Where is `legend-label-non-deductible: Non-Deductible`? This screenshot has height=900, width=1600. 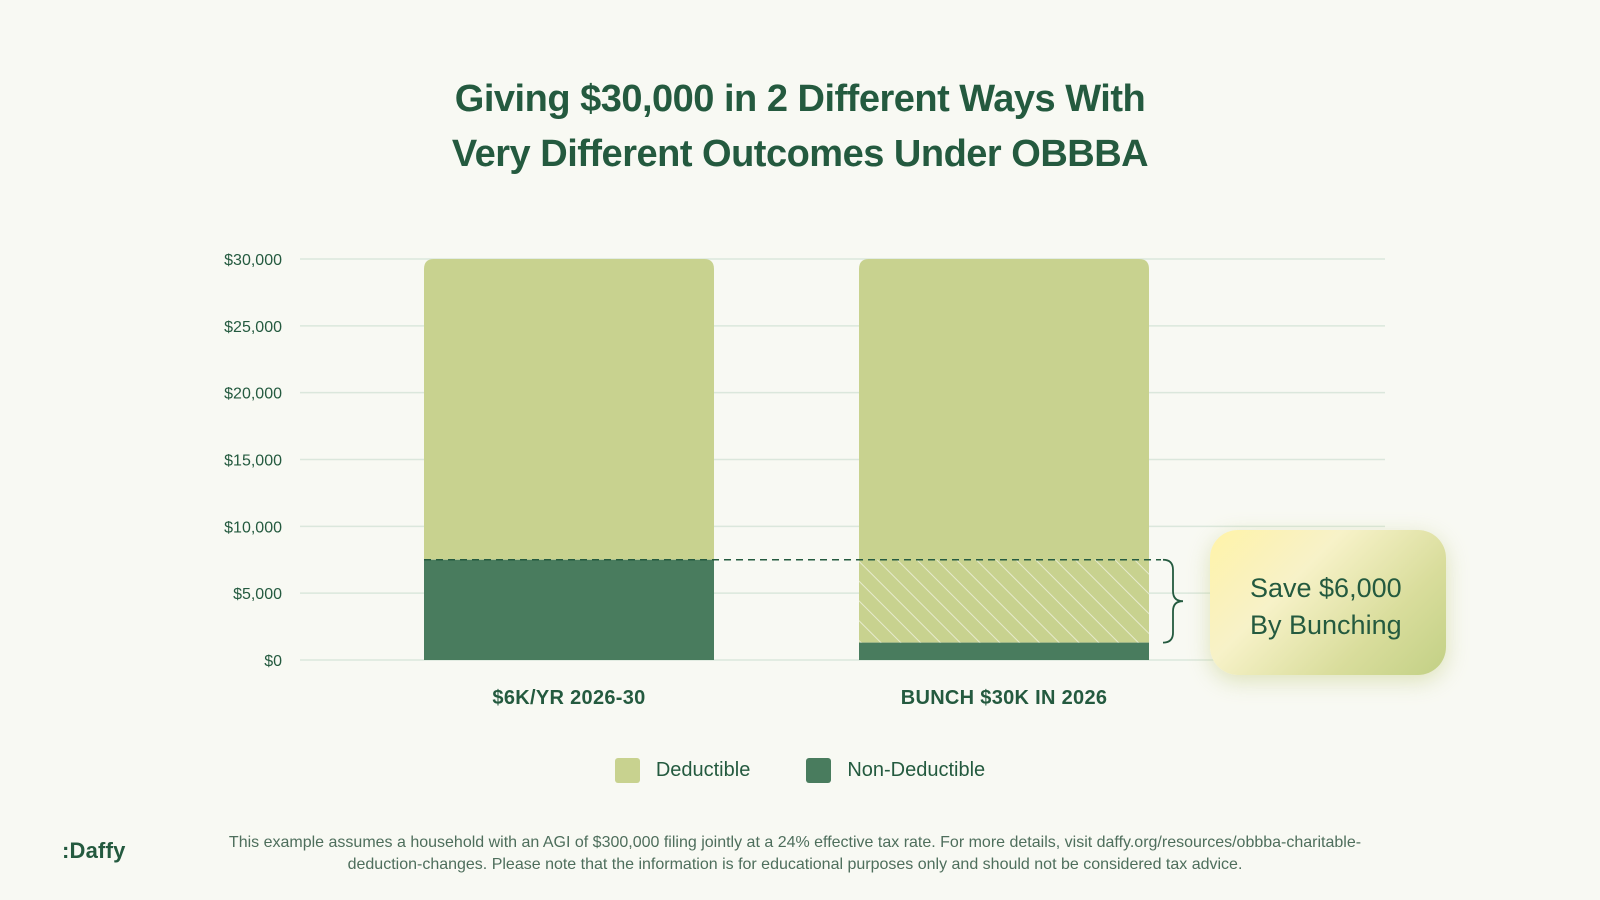 legend-label-non-deductible: Non-Deductible is located at coordinates (916, 770).